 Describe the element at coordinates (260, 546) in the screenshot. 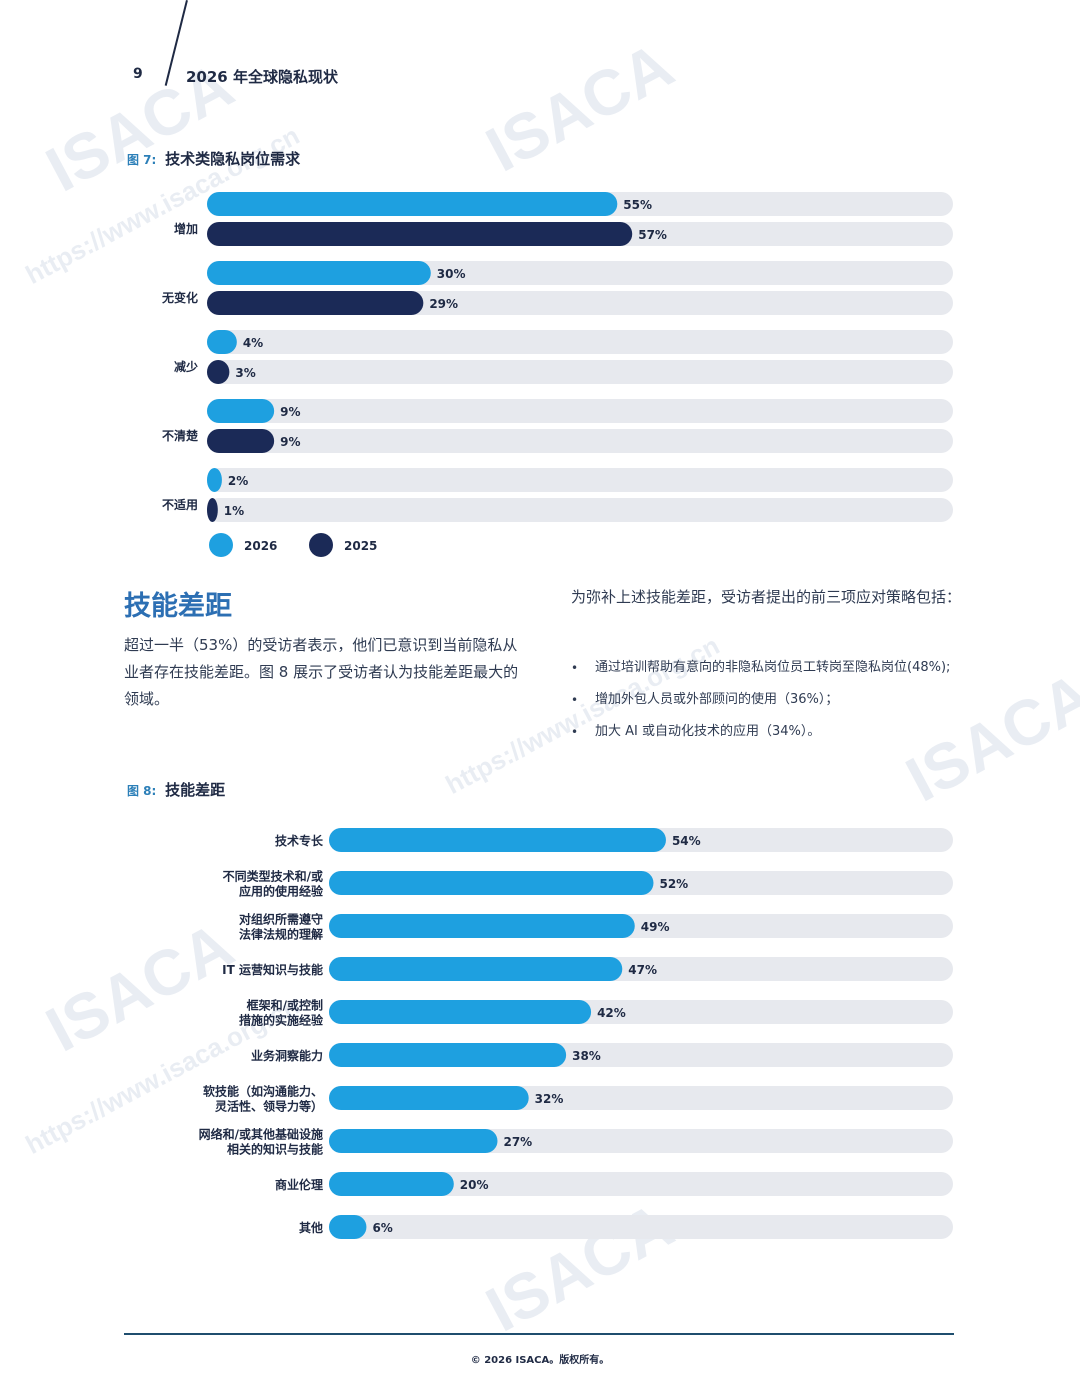

I see `legend-label: 2026` at that location.